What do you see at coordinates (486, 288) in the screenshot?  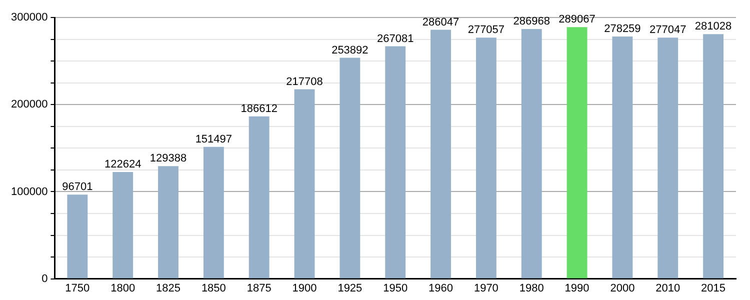 I see `x-tick-label: 1970` at bounding box center [486, 288].